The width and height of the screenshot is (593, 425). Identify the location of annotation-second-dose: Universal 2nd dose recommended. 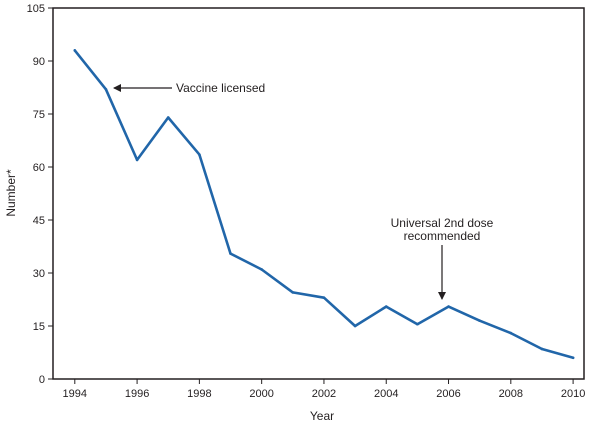
(442, 258).